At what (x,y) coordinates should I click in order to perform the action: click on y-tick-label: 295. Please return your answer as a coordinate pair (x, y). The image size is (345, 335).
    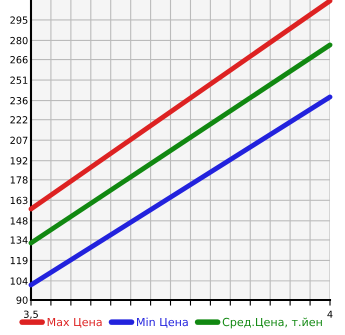
    Looking at the image, I should click on (19, 20).